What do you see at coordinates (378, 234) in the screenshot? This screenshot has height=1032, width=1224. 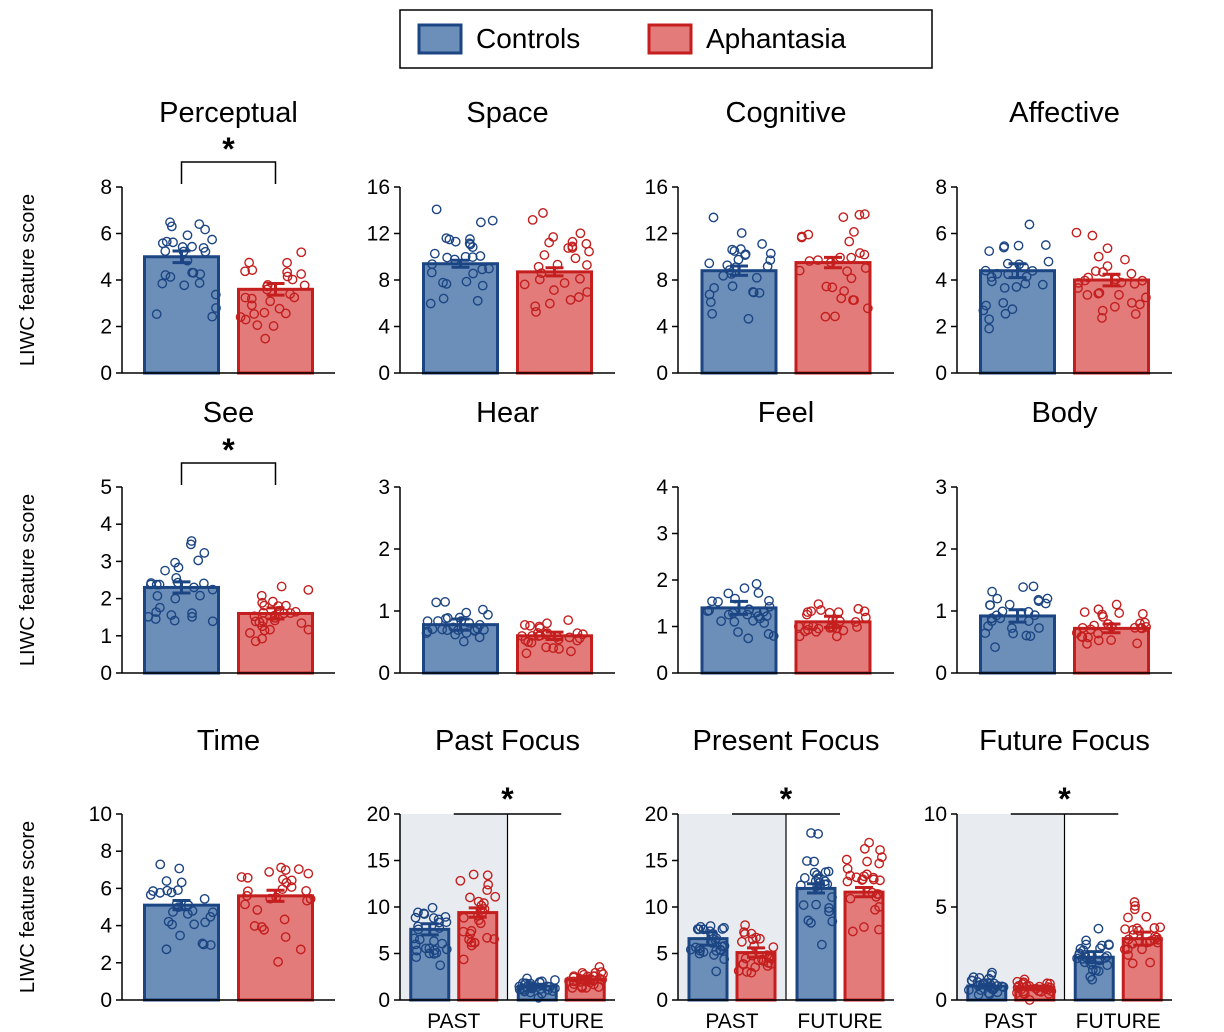 I see `y-tick-label: 12` at bounding box center [378, 234].